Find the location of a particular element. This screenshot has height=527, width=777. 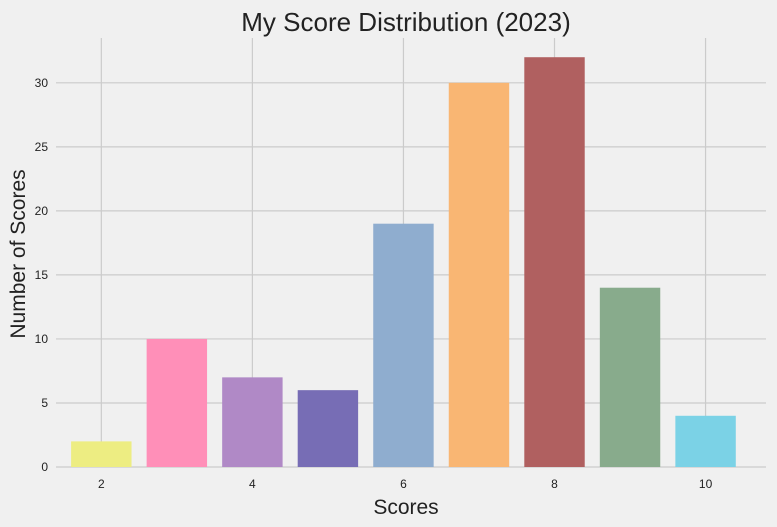

y-tick-label: 20 is located at coordinates (42, 211).